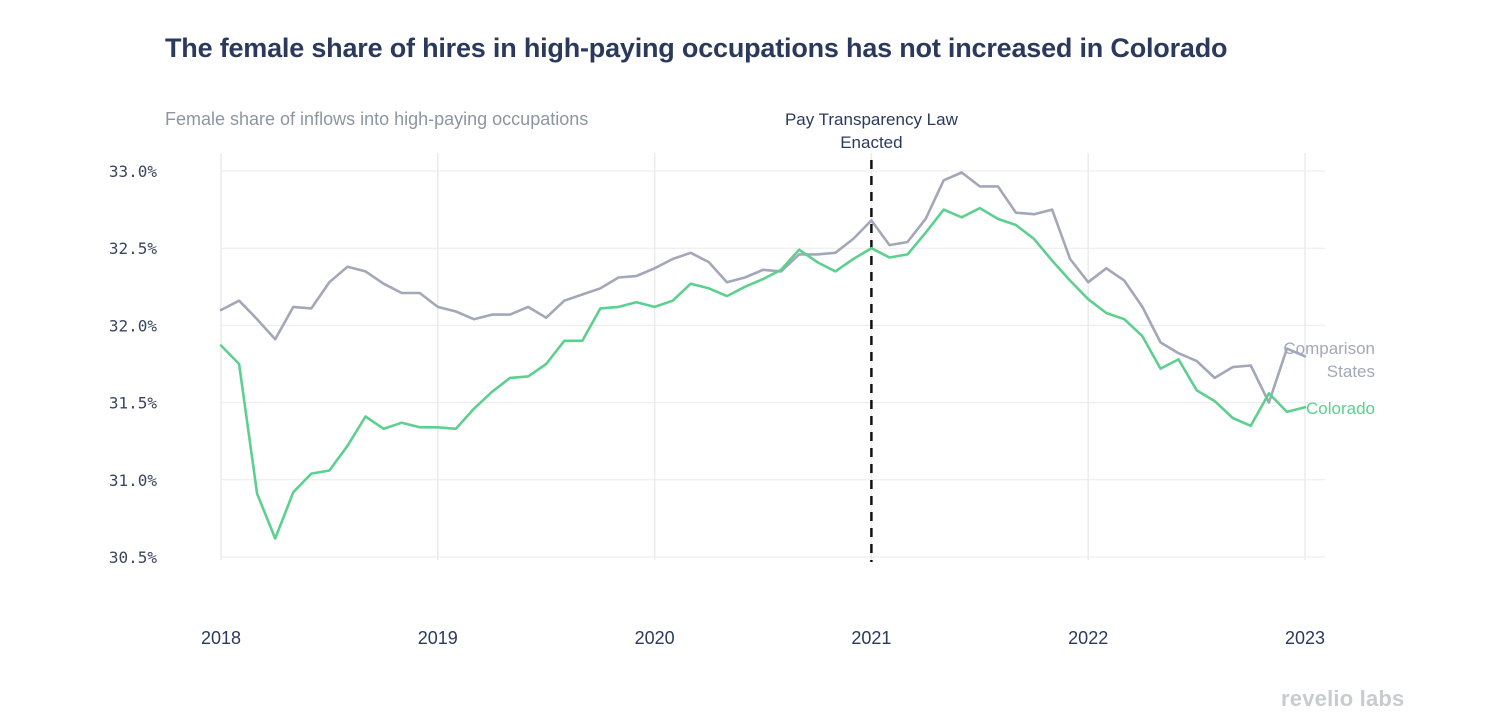  I want to click on series-labels: Comparison States Colorado, so click(1329, 378).